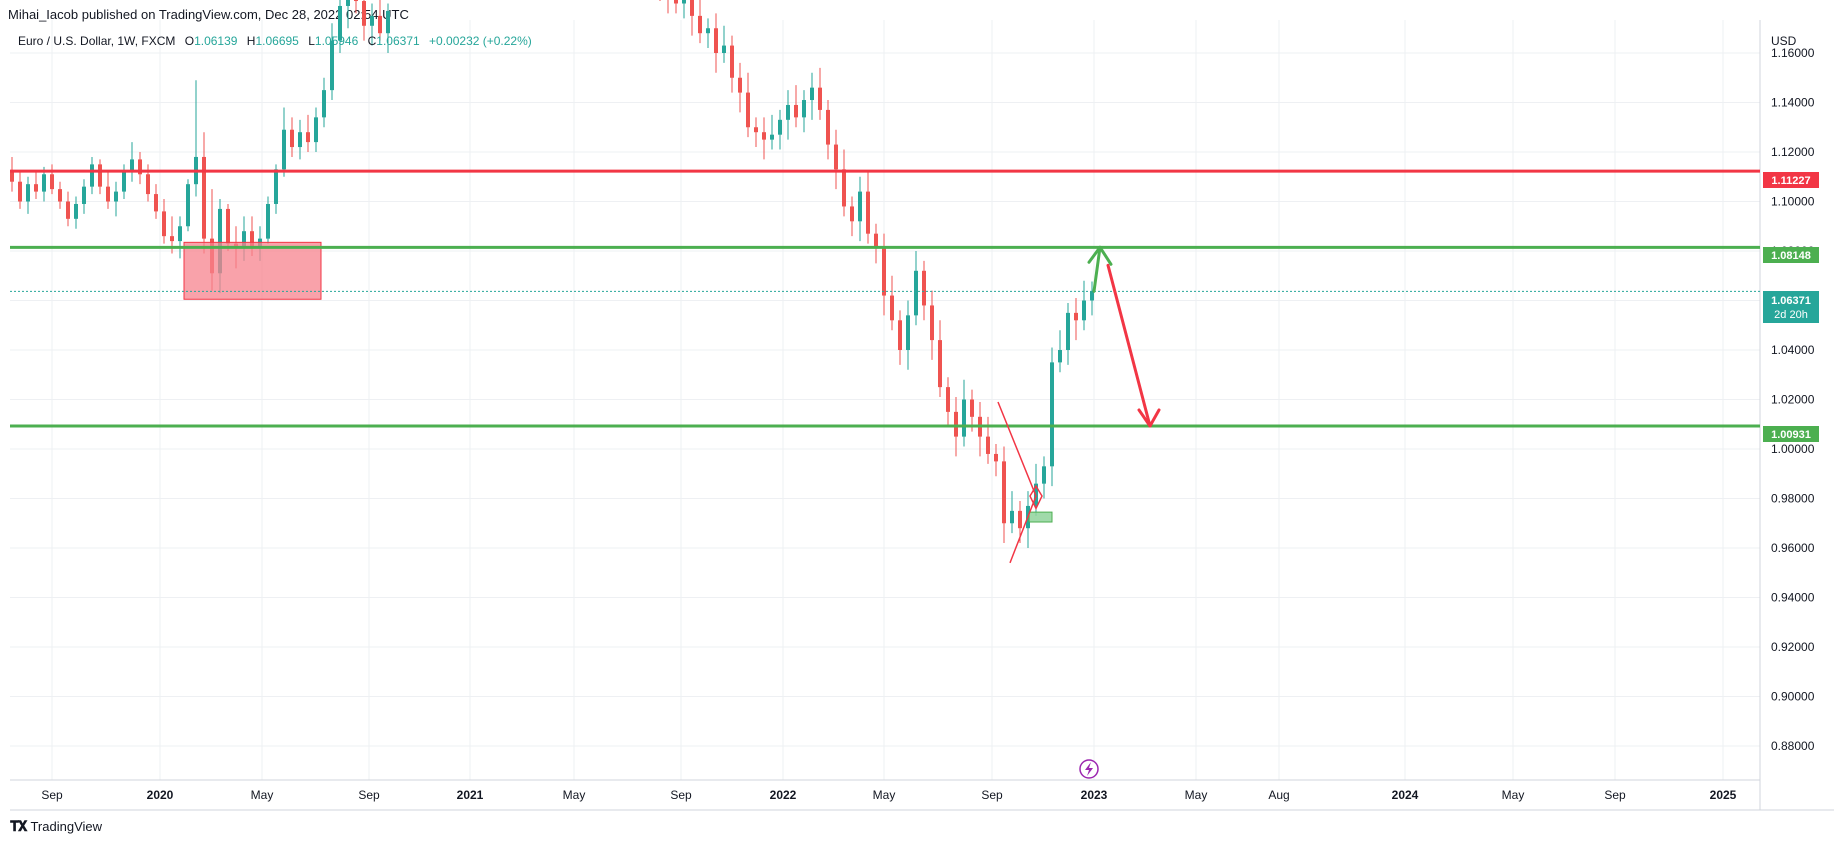 The width and height of the screenshot is (1834, 845). I want to click on projection-arrow-up-head, so click(1100, 255).